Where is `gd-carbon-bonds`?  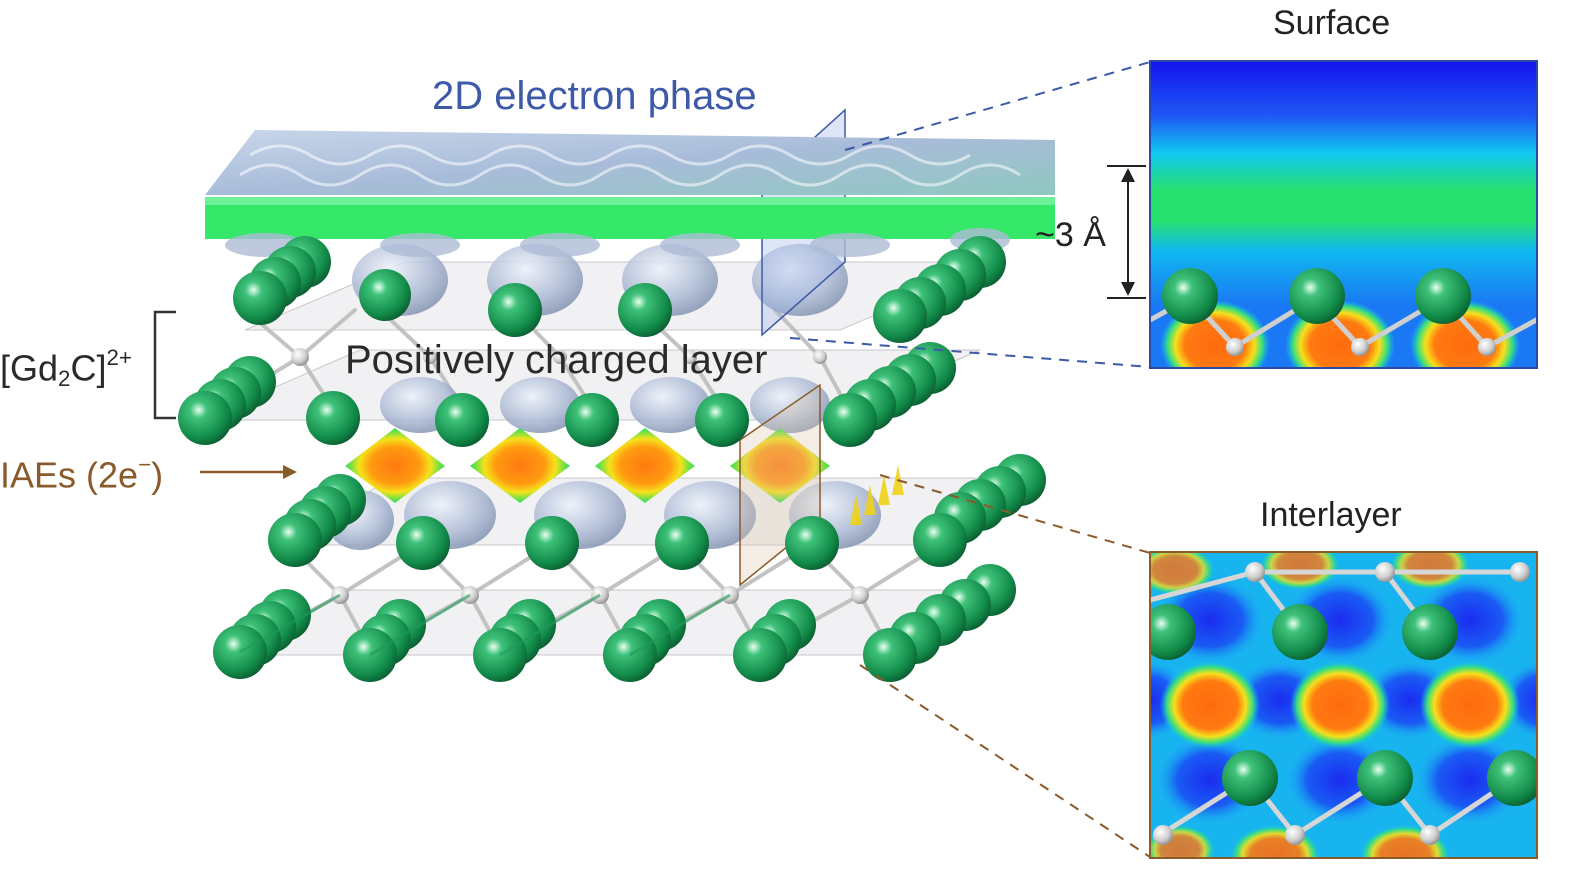
gd-carbon-bonds is located at coordinates (485, 625).